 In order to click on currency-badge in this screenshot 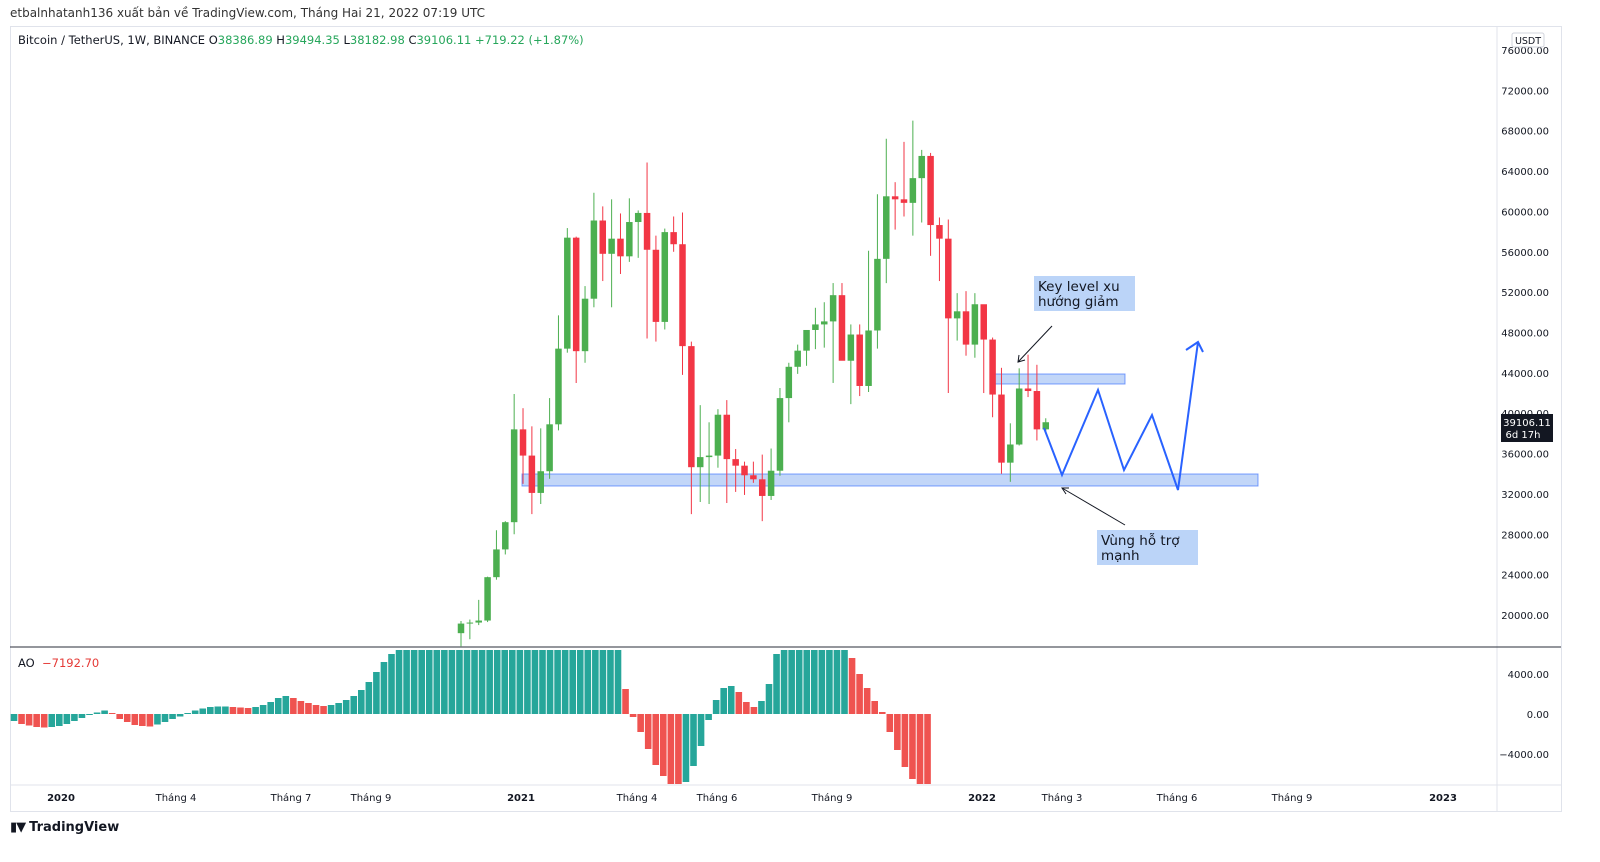, I will do `click(1528, 40)`.